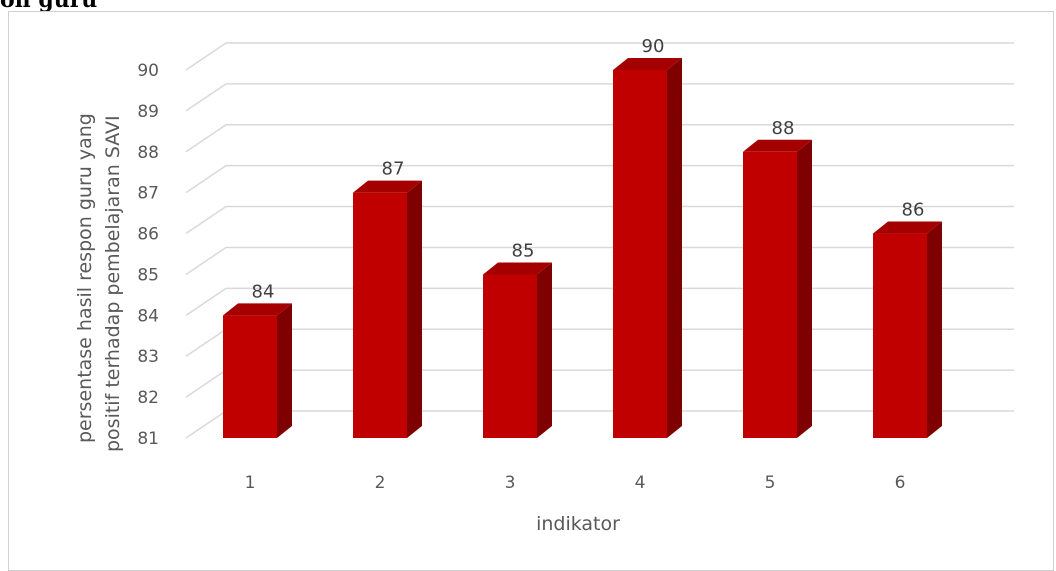 The width and height of the screenshot is (1056, 571). I want to click on y-axis-ticks: 81 82 83 84 85 86 87 88 89 90, so click(148, 255).